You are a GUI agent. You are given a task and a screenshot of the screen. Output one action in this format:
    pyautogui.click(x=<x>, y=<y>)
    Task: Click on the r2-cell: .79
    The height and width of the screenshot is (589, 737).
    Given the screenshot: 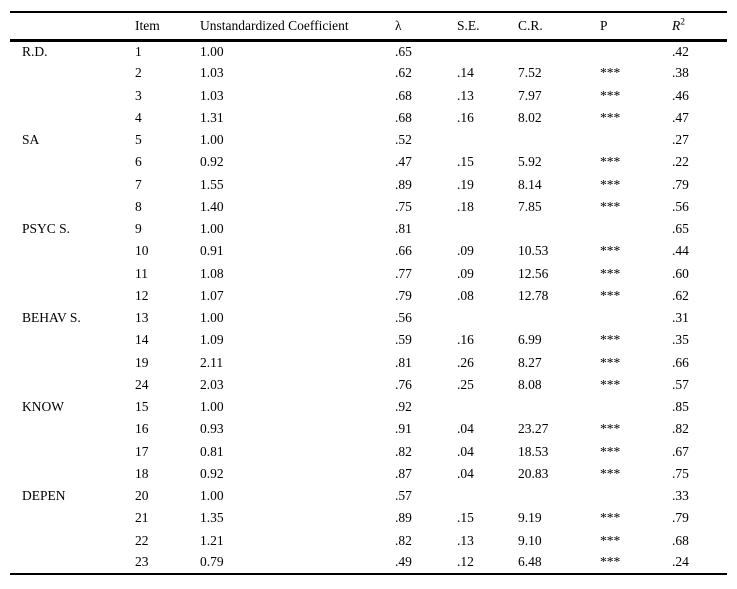 What is the action you would take?
    pyautogui.click(x=680, y=518)
    